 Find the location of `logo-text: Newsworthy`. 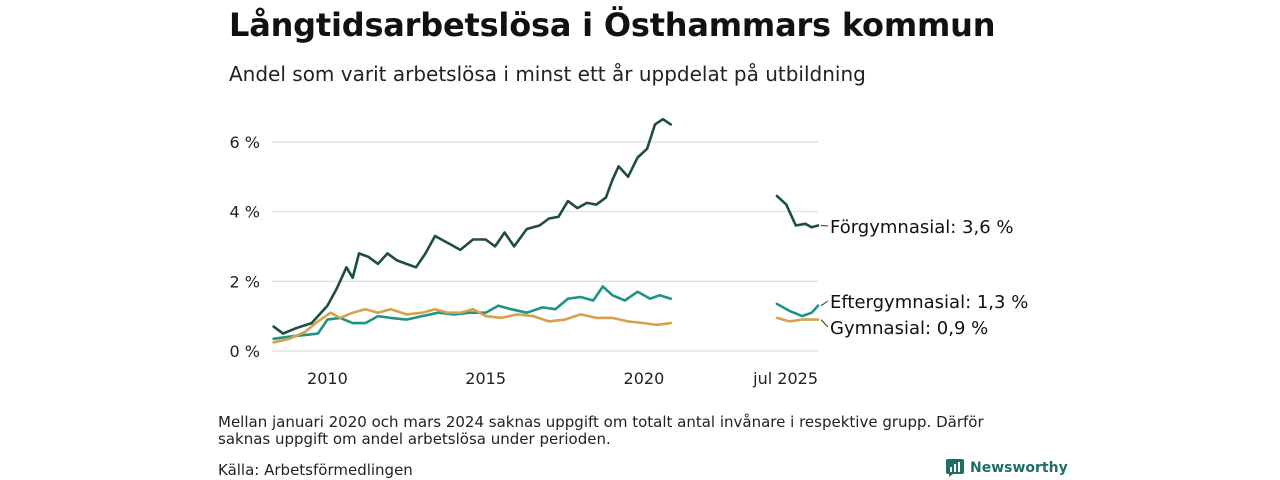

logo-text: Newsworthy is located at coordinates (1019, 468).